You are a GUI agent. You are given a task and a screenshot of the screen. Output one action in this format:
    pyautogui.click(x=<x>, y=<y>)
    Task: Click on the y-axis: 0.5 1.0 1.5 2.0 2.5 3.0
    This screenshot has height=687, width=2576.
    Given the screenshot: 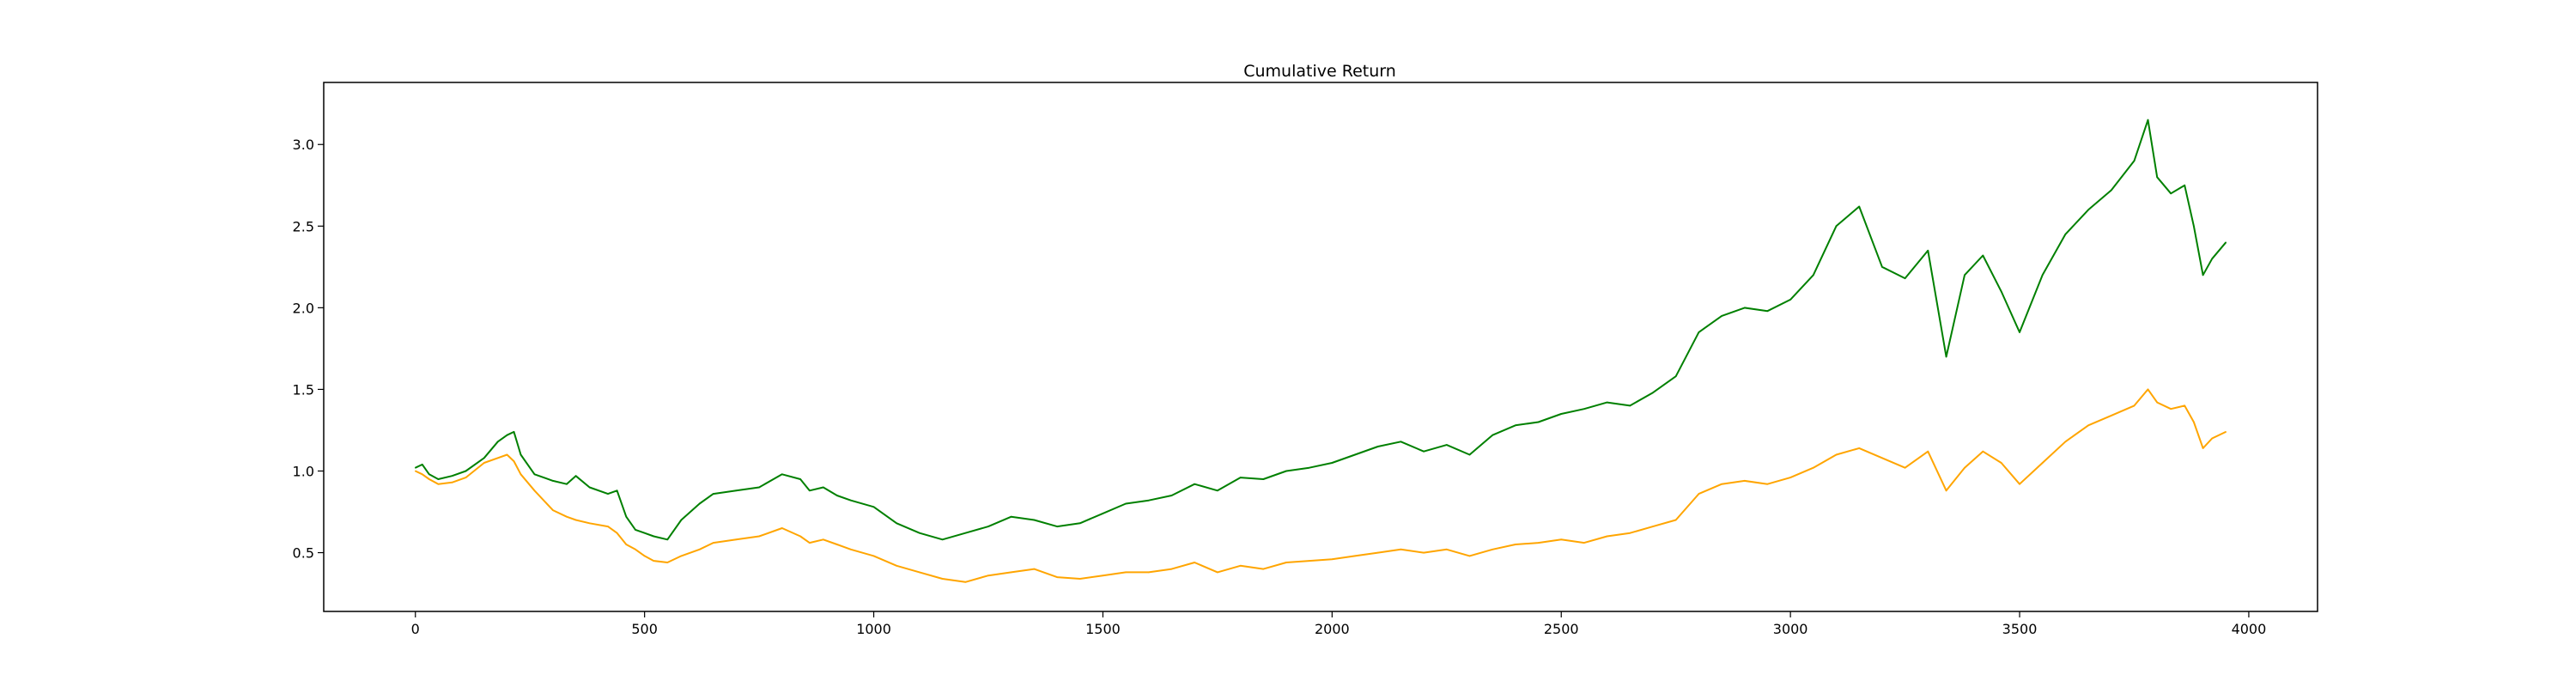 What is the action you would take?
    pyautogui.click(x=308, y=349)
    